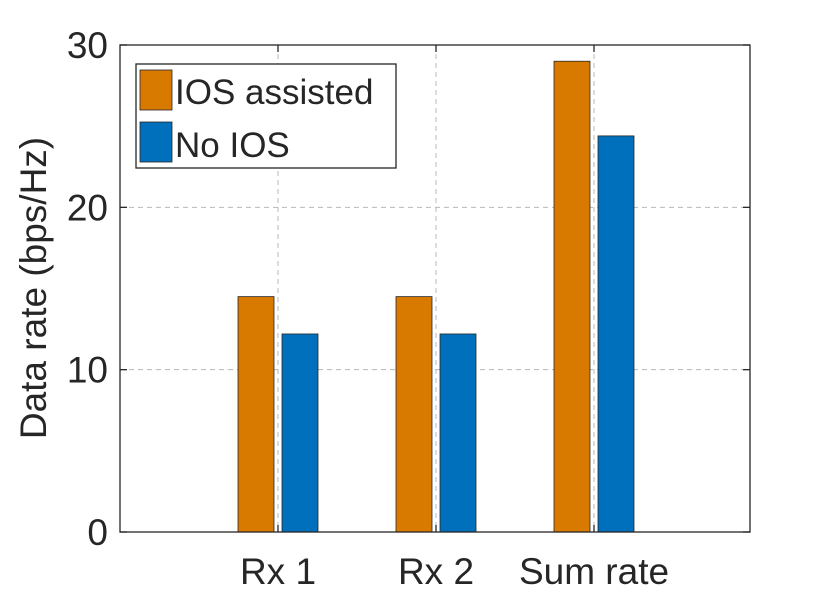 Image resolution: width=830 pixels, height=597 pixels. I want to click on y-axis-label: Data rate (bps/Hz), so click(33, 288).